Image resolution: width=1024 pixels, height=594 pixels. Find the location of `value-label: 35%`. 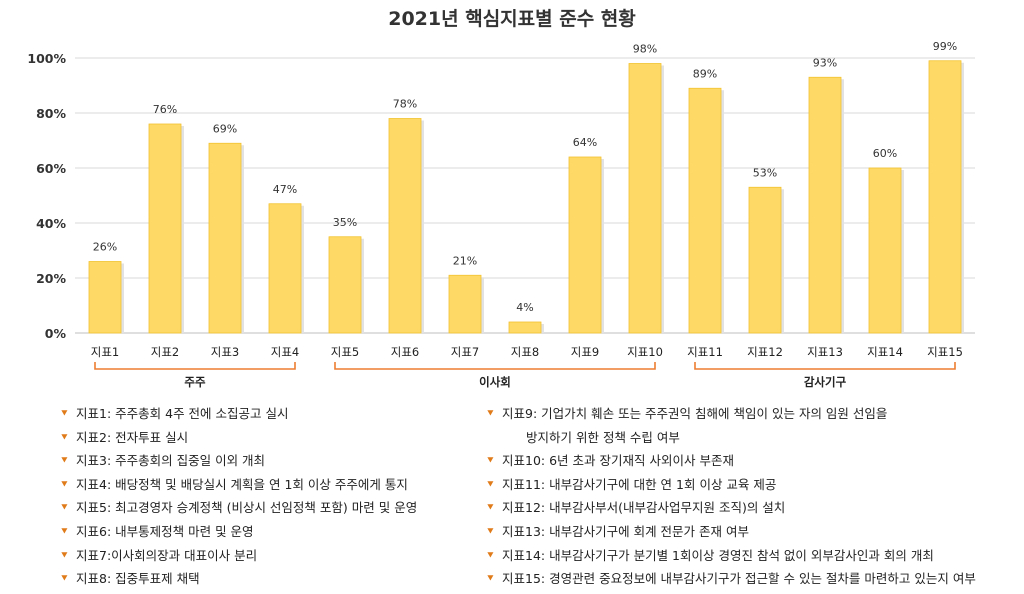

value-label: 35% is located at coordinates (345, 222).